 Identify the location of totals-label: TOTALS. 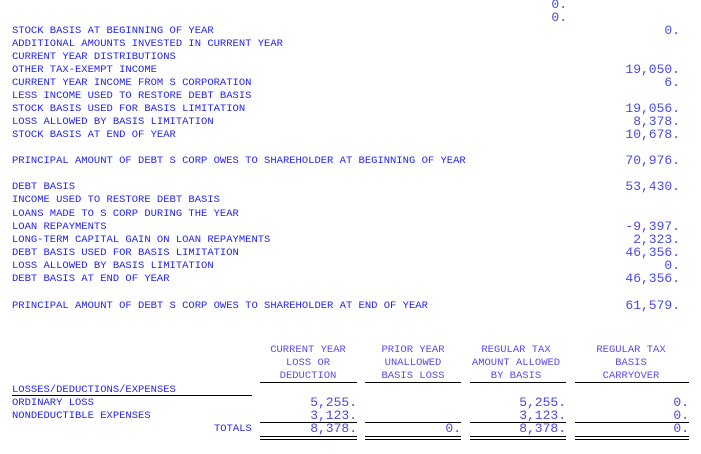
(233, 429).